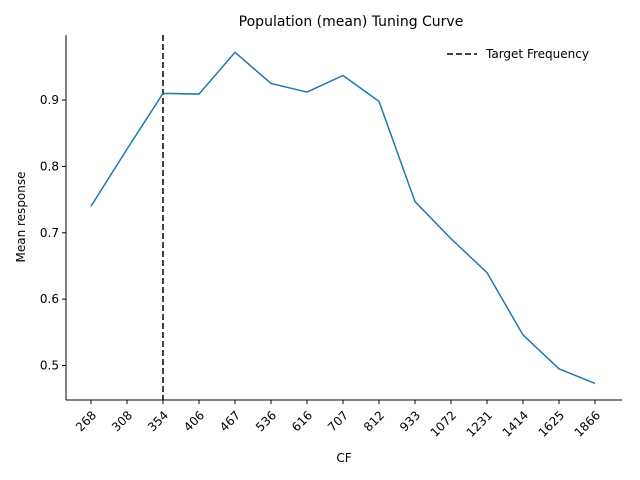 This screenshot has width=640, height=480. I want to click on y-tick-label: 0.7, so click(49, 233).